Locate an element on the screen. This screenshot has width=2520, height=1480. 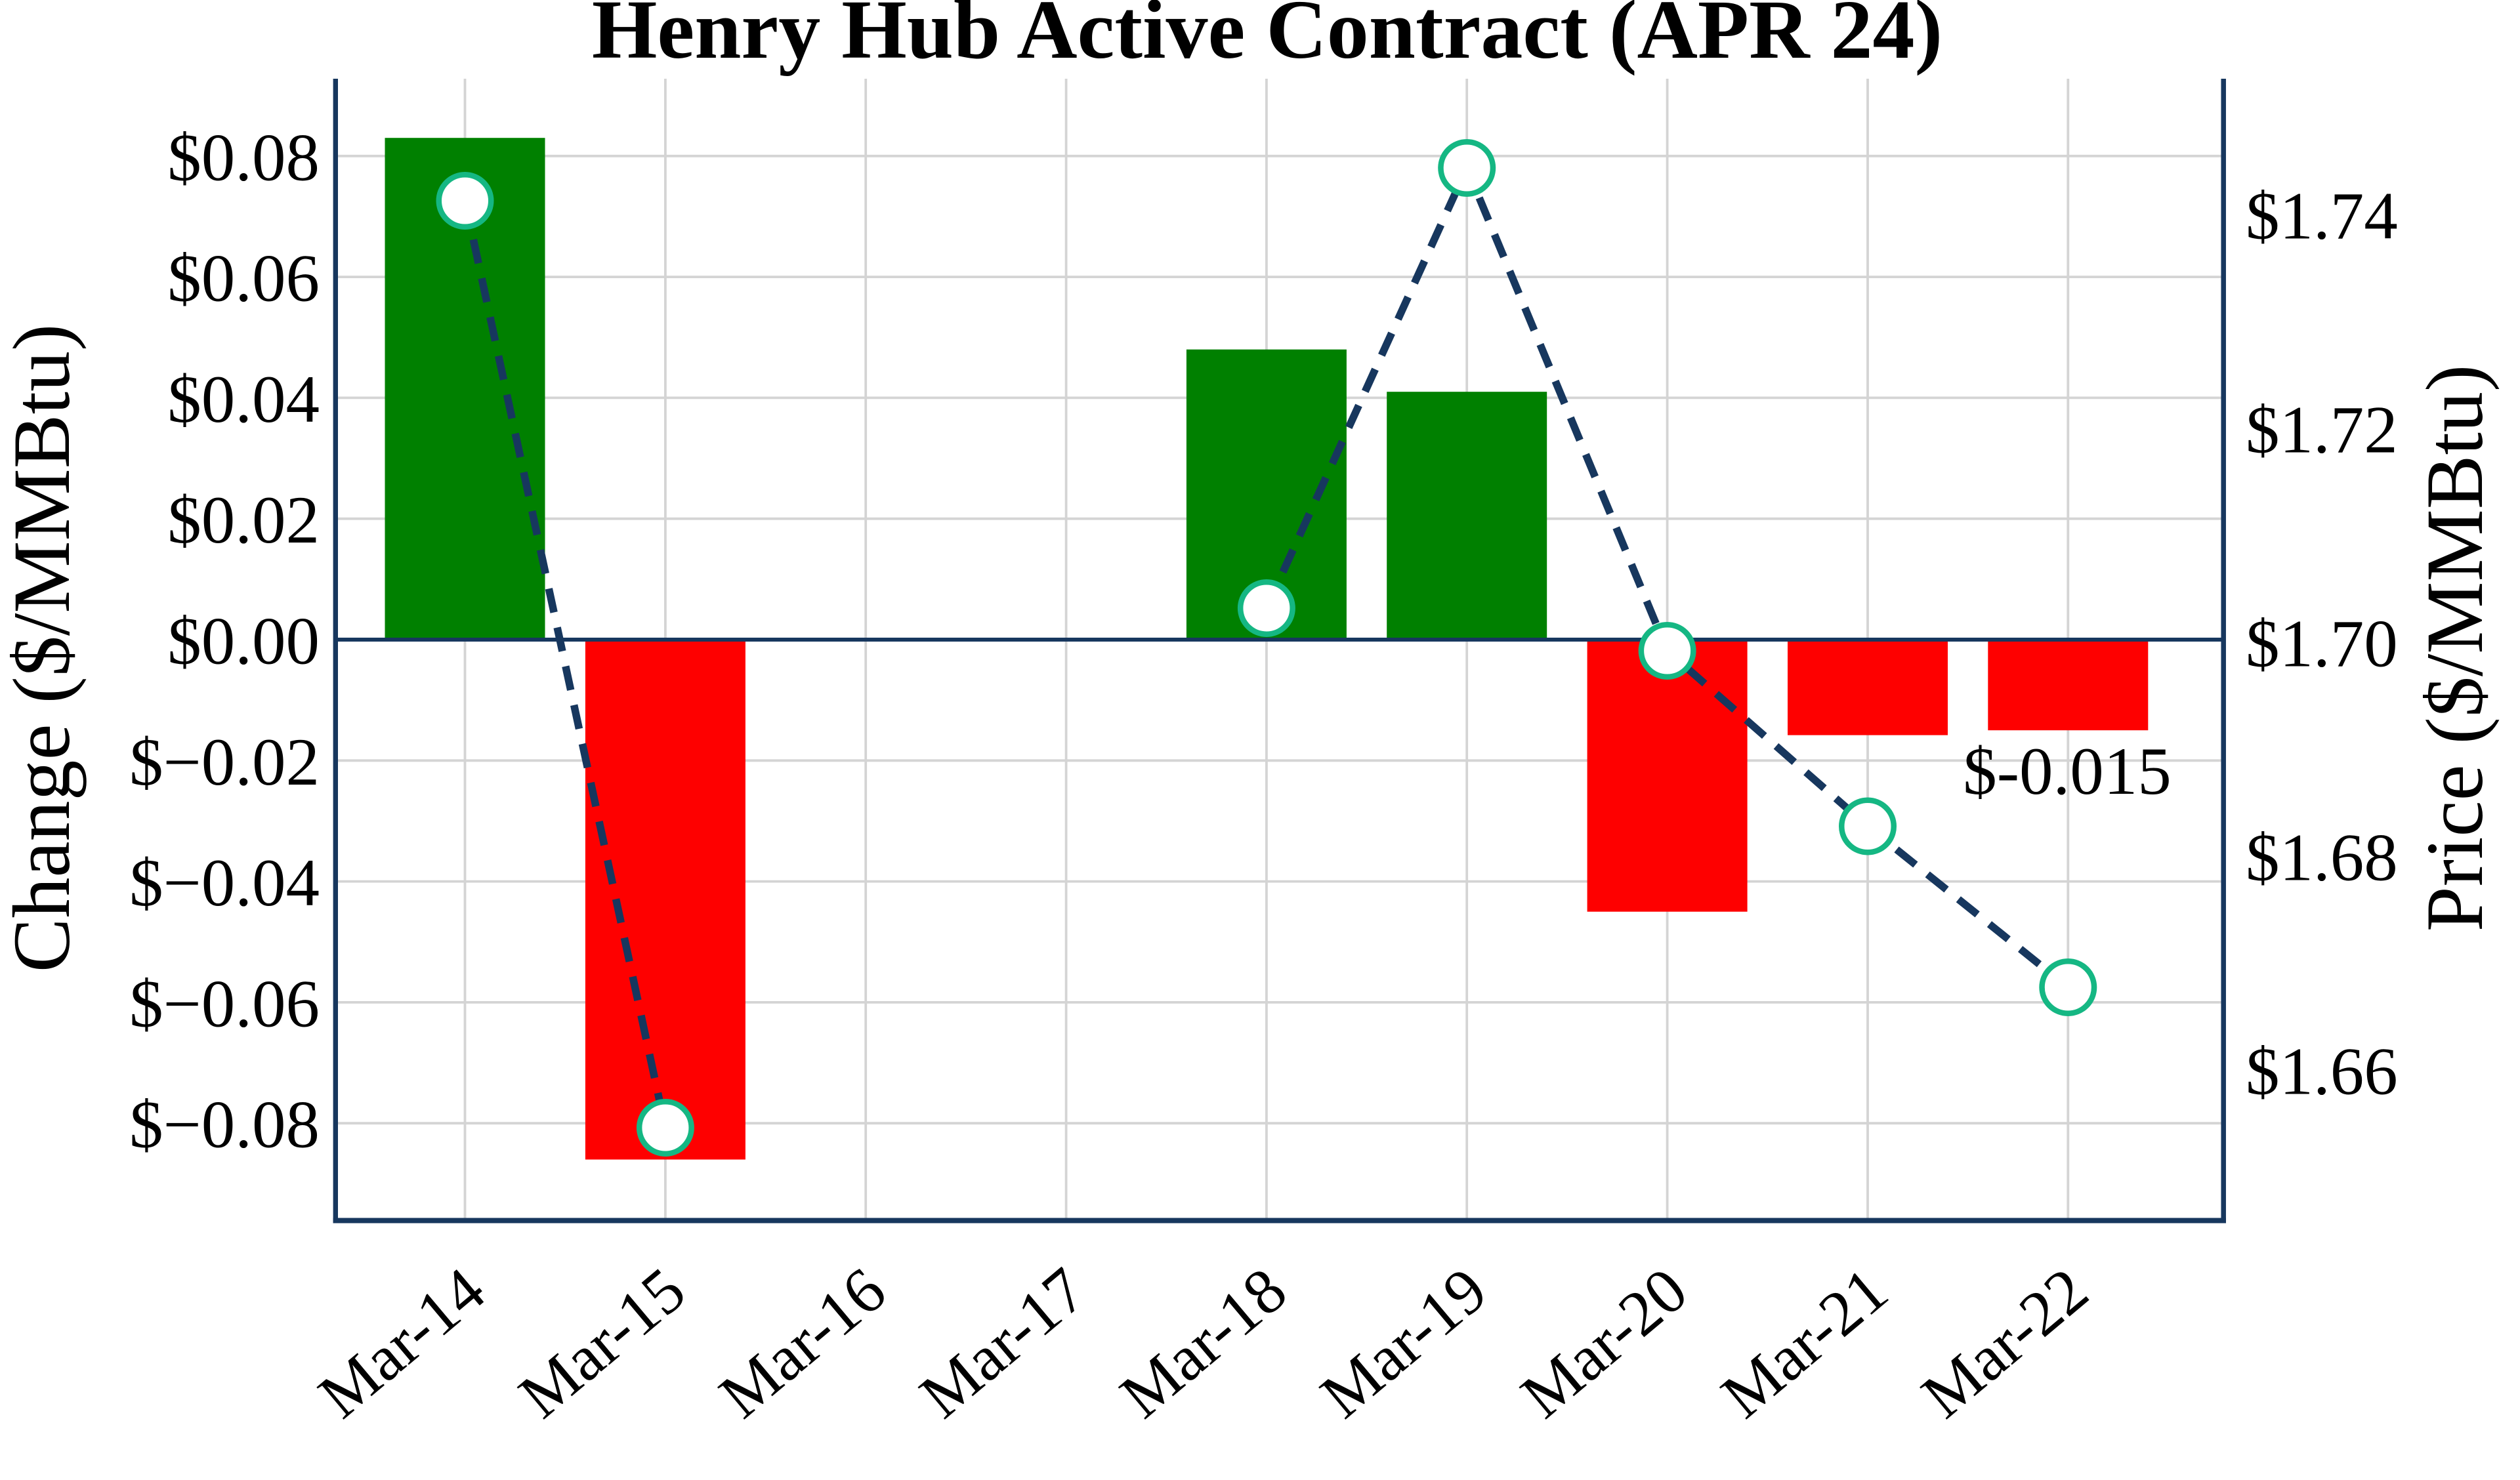
svg-text: $1.68 is located at coordinates (2322, 858).